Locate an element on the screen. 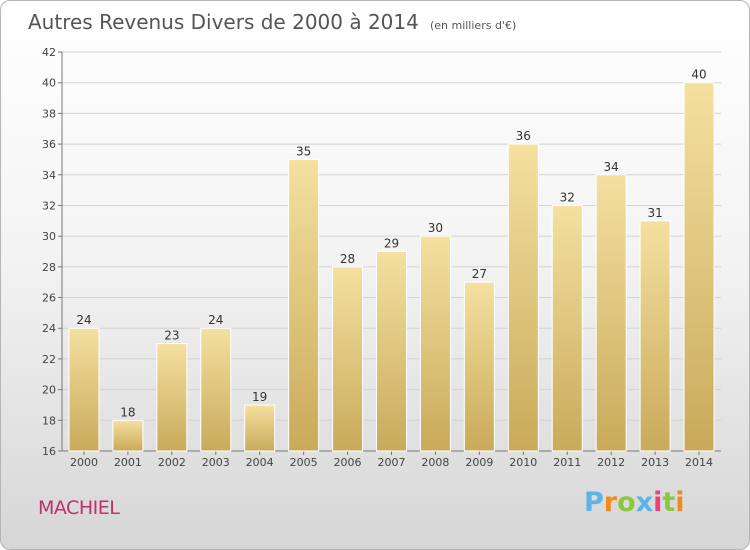 This screenshot has height=550, width=750. y-tick-label: 24 is located at coordinates (49, 328).